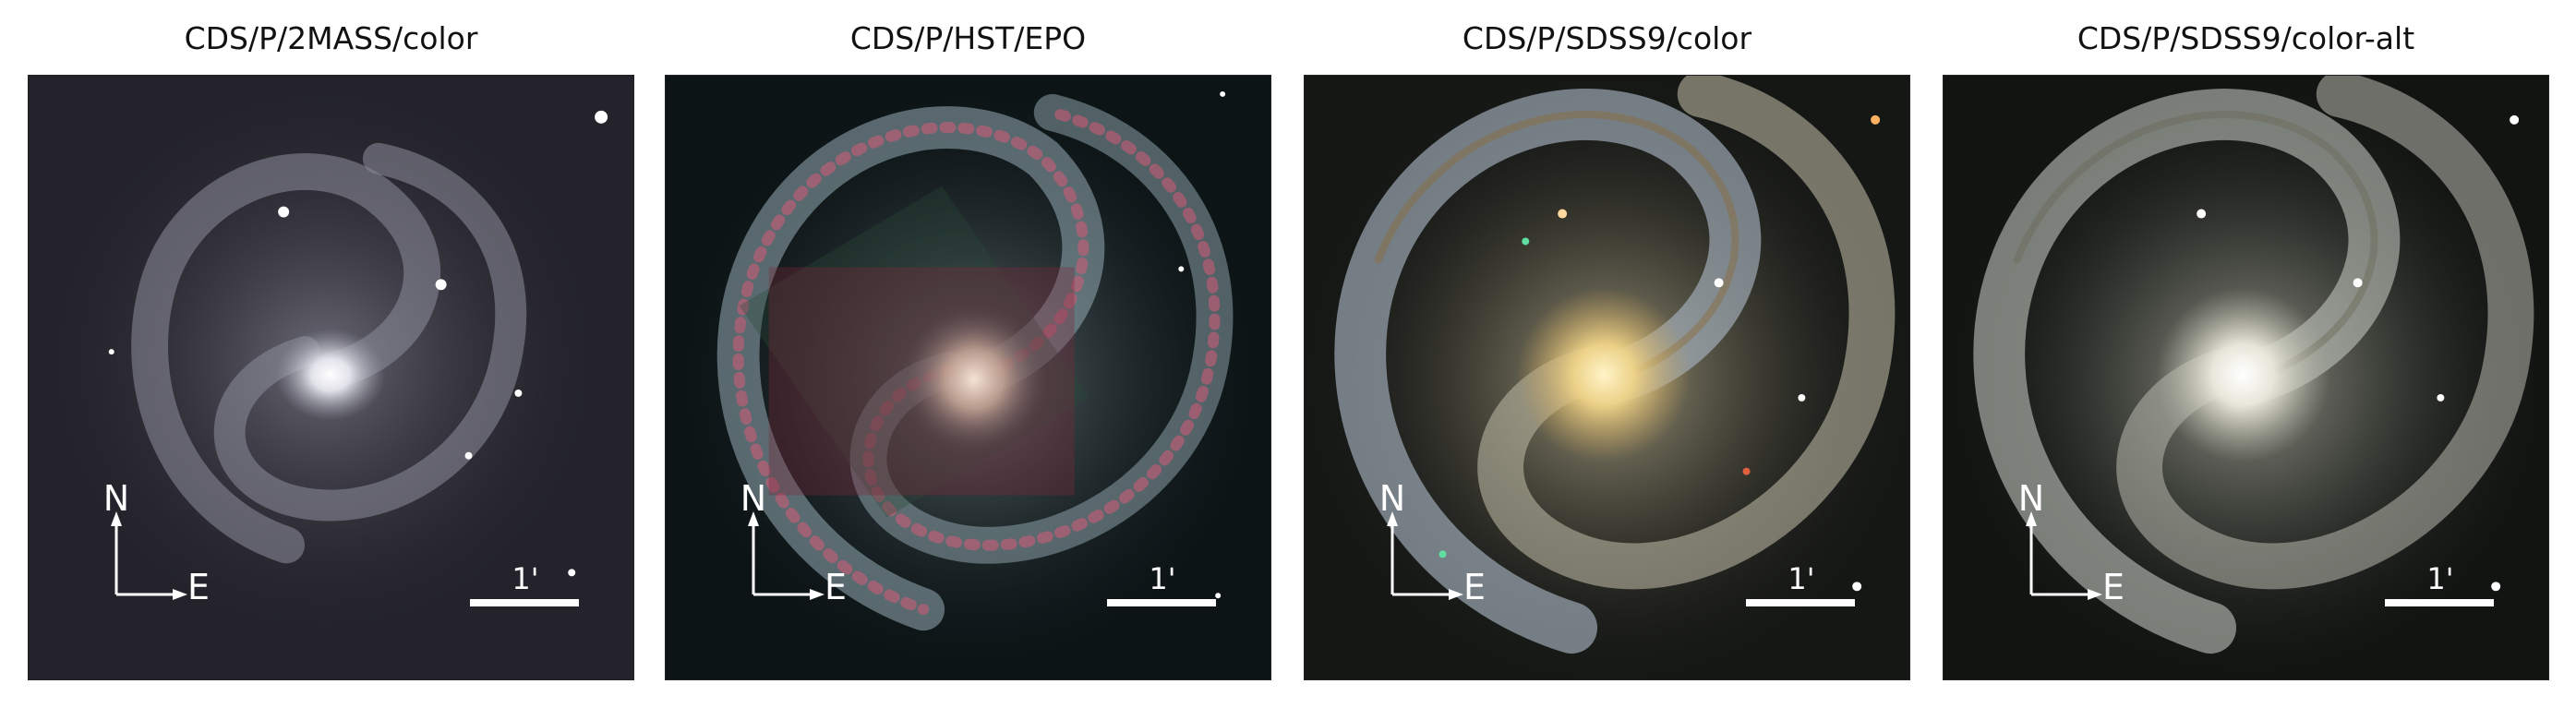 Image resolution: width=2576 pixels, height=708 pixels. Describe the element at coordinates (331, 38) in the screenshot. I see `panel-title-2mass: CDS/P/2MASS/color` at that location.